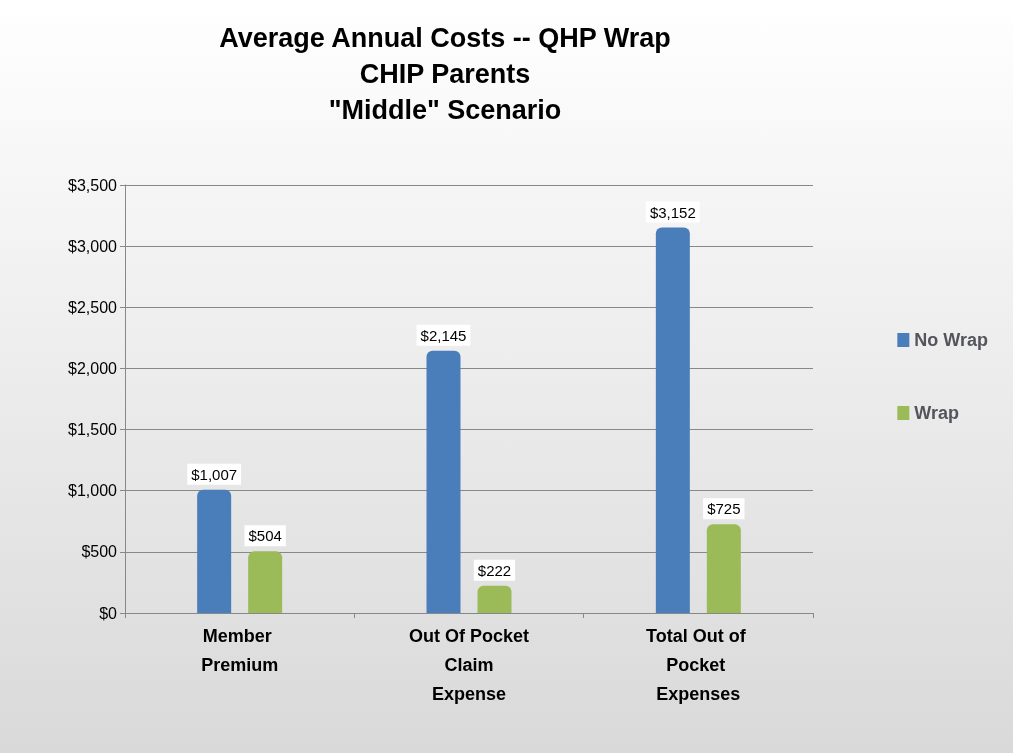 This screenshot has height=753, width=1013. I want to click on data-label: $504, so click(265, 536).